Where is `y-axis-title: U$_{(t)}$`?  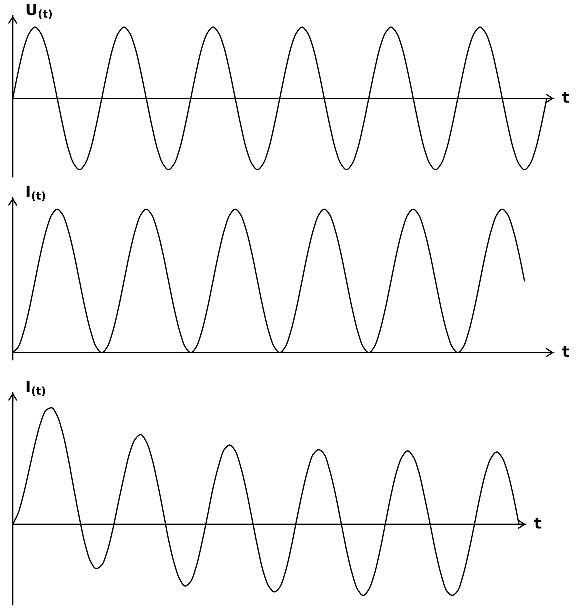 y-axis-title: U$_{(t)}$ is located at coordinates (39, 12).